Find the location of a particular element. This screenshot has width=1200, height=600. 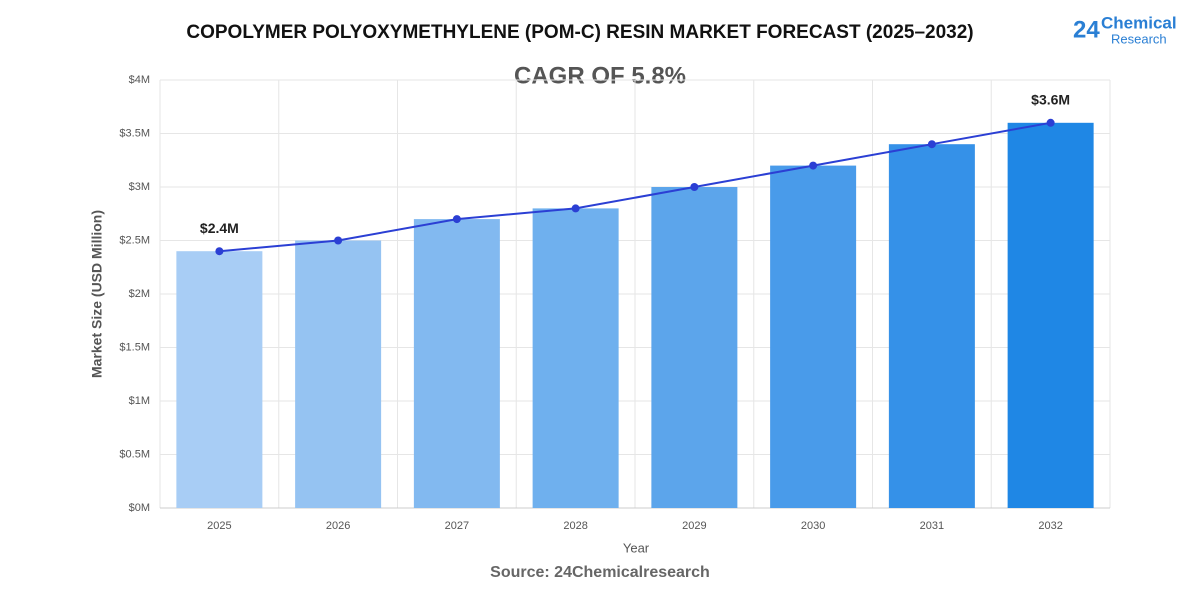

x-axis-label: Year is located at coordinates (636, 547).